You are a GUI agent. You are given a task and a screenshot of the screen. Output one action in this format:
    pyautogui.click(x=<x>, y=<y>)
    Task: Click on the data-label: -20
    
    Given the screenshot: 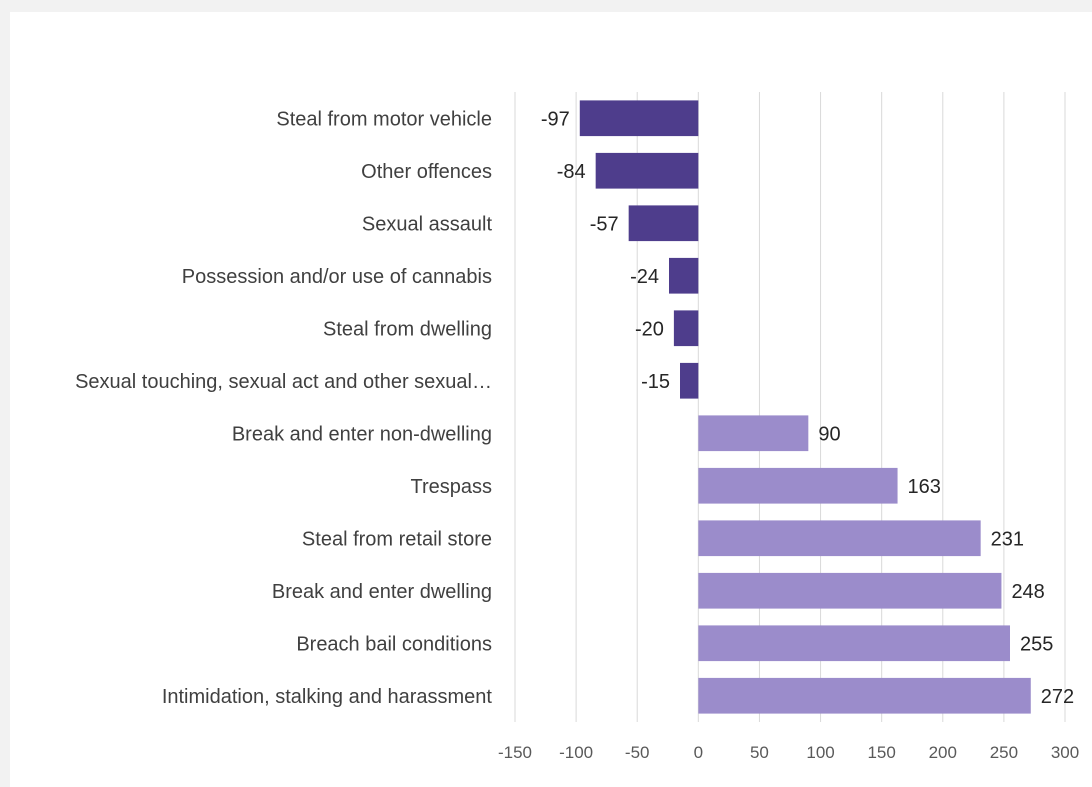 What is the action you would take?
    pyautogui.click(x=649, y=329)
    